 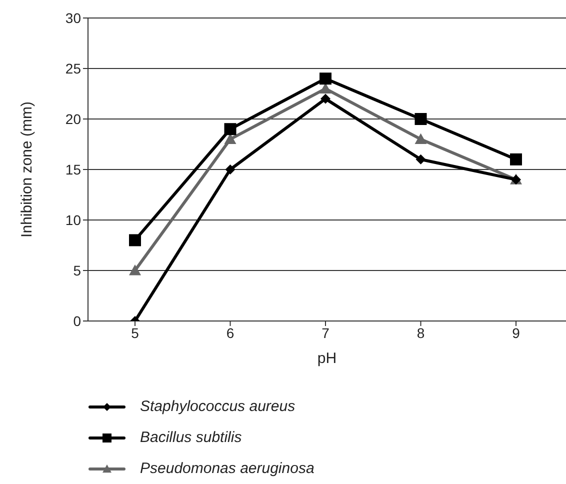 What do you see at coordinates (73, 220) in the screenshot?
I see `y-tick-label: 10` at bounding box center [73, 220].